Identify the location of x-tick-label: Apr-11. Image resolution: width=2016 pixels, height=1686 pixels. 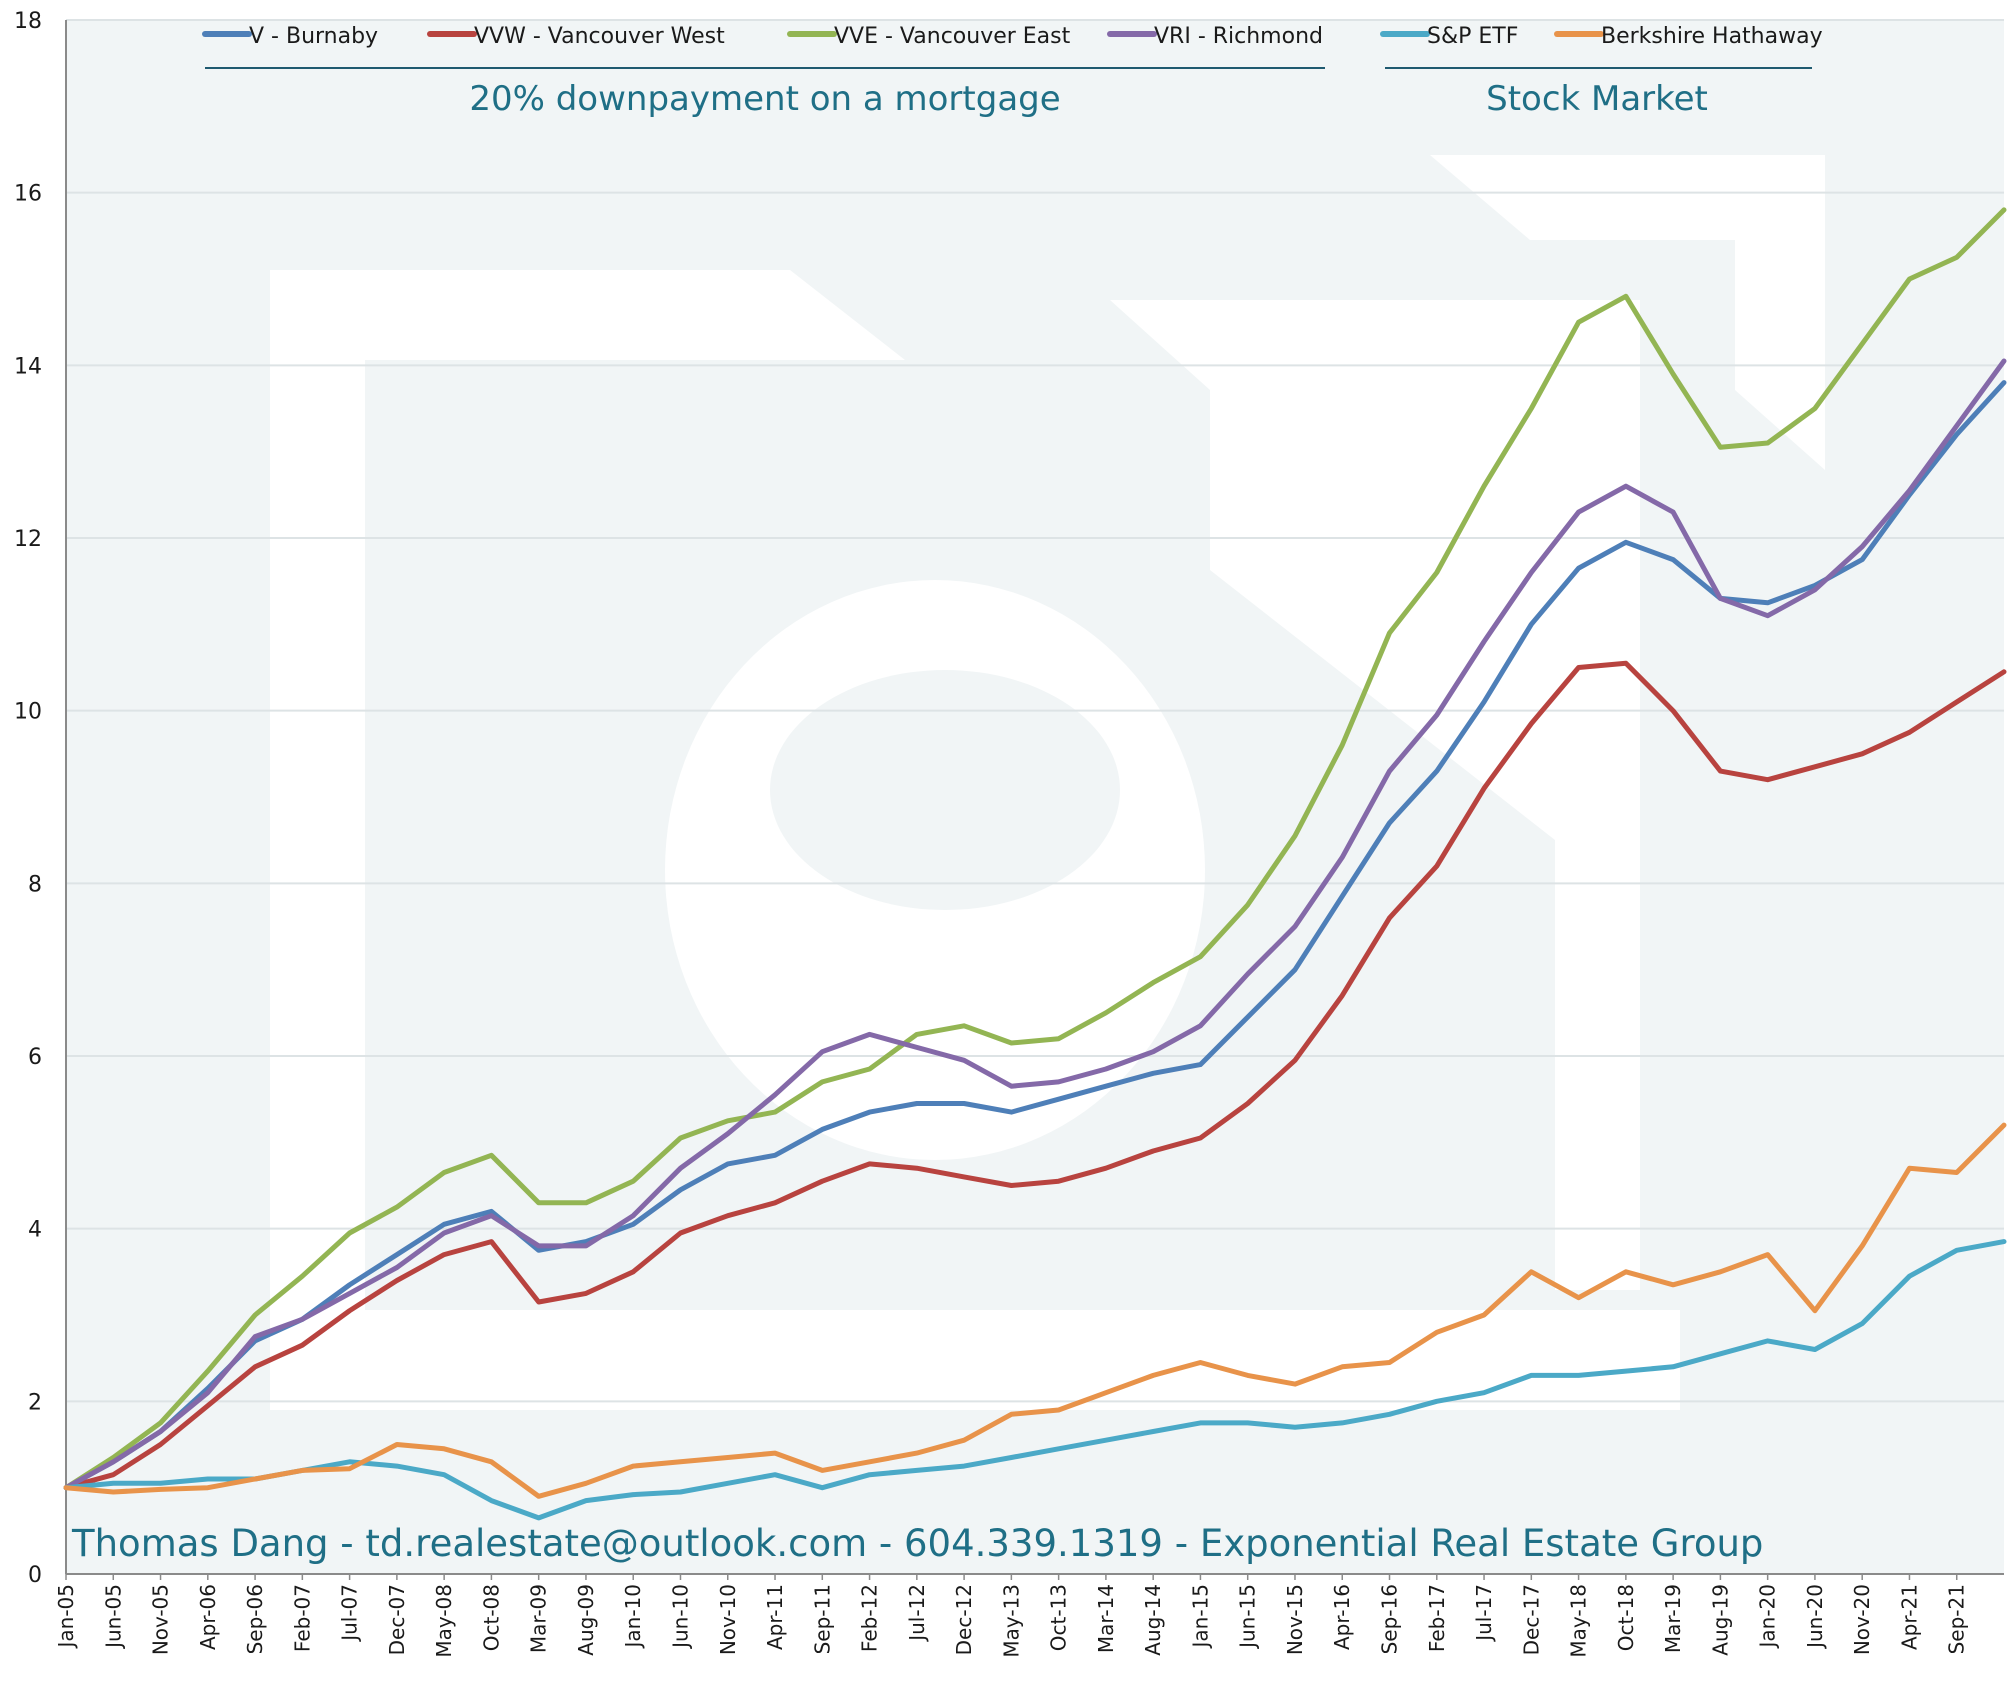
(775, 1617).